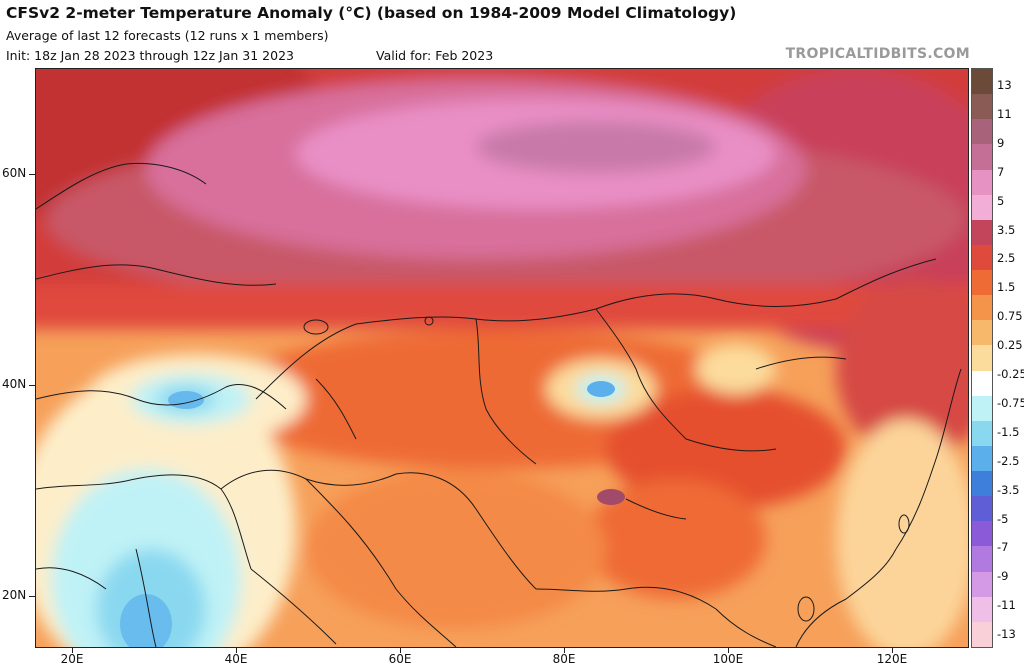  I want to click on legend-label: 5, so click(1001, 200).